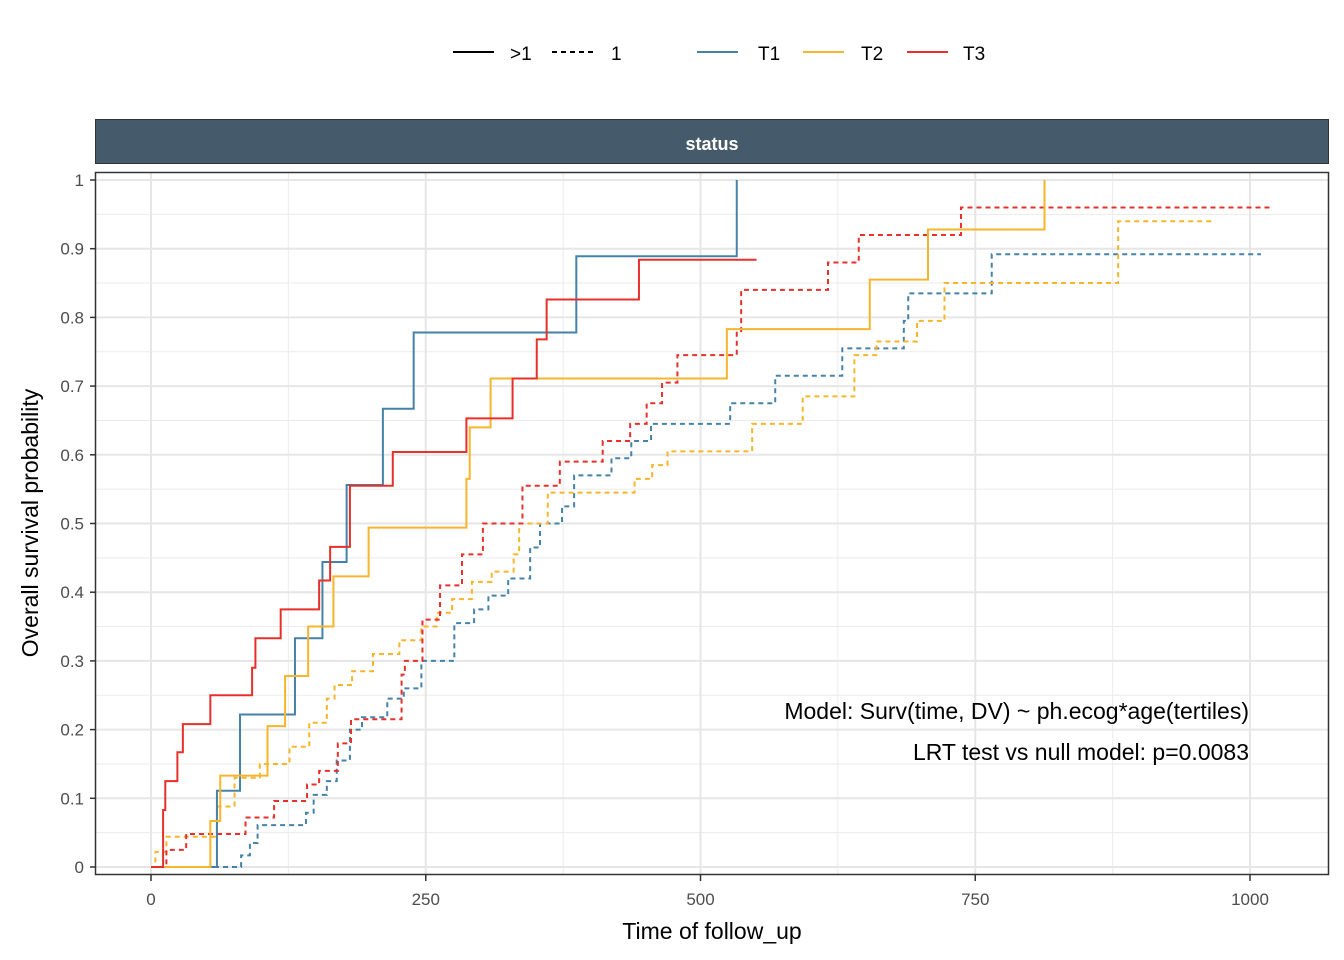 Image resolution: width=1344 pixels, height=960 pixels. I want to click on y-tick-label: 0.6, so click(72, 455).